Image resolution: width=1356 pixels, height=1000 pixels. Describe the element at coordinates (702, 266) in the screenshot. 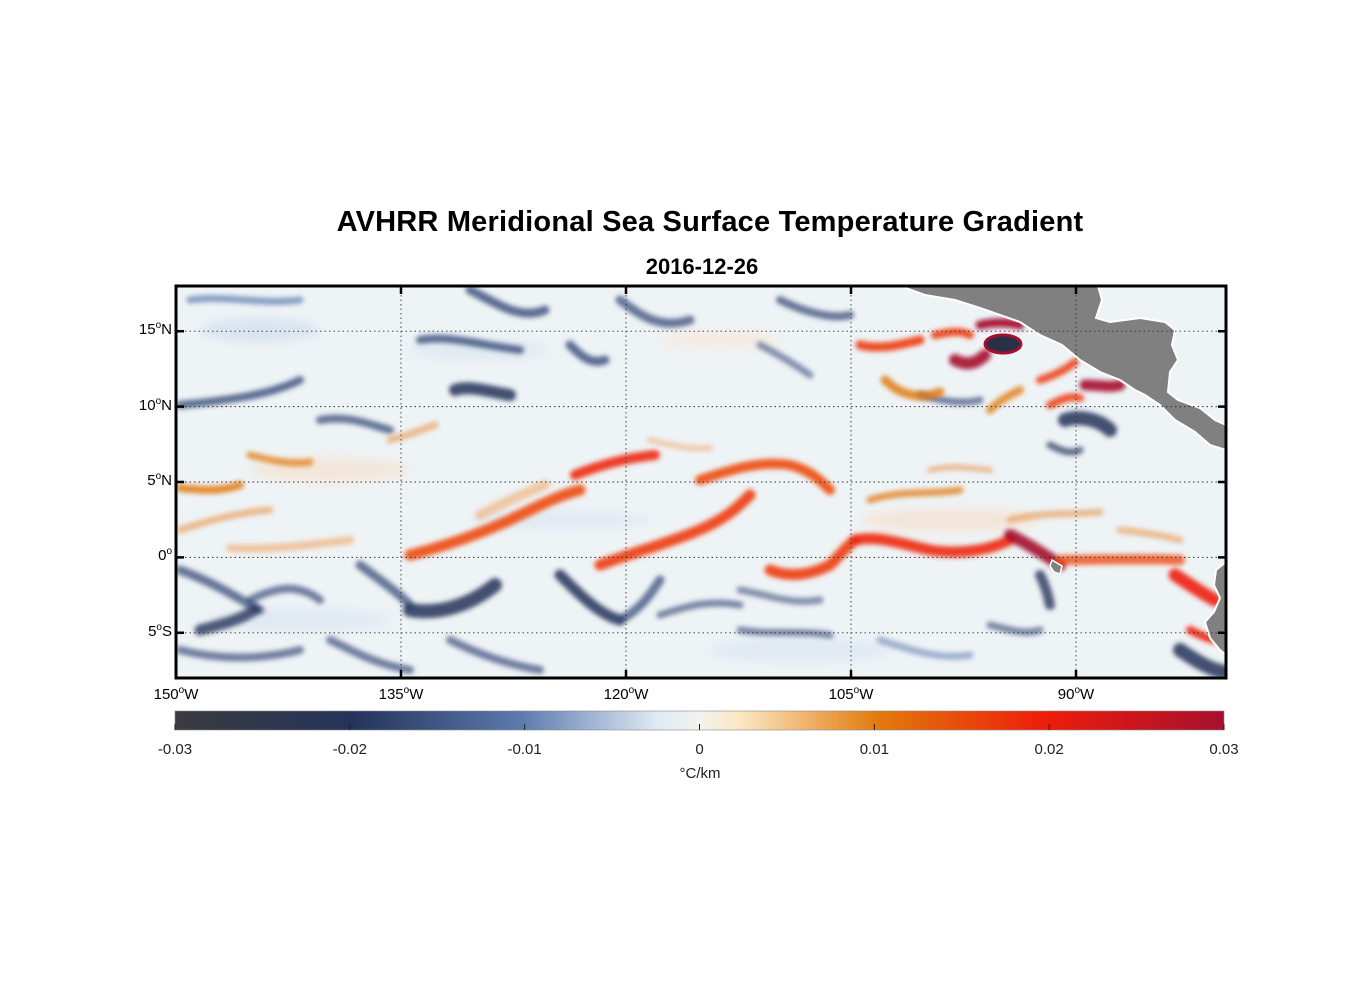

I see `map-date: 2016-12-26` at that location.